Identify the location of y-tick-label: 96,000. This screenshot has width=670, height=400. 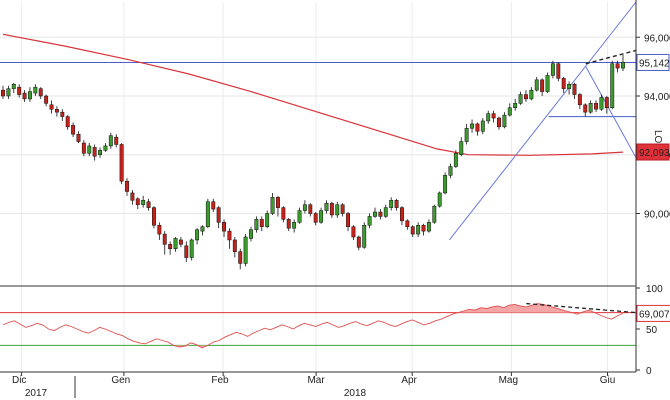
(657, 38).